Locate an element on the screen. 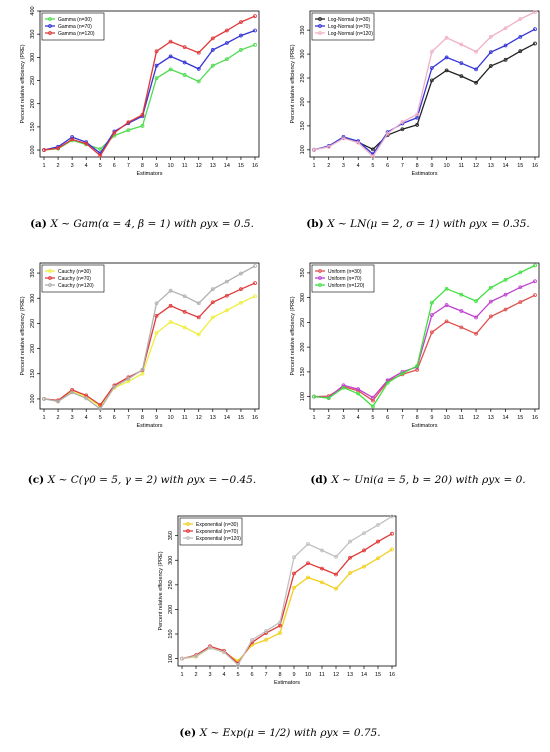  caption-label: (a) is located at coordinates (40, 224).